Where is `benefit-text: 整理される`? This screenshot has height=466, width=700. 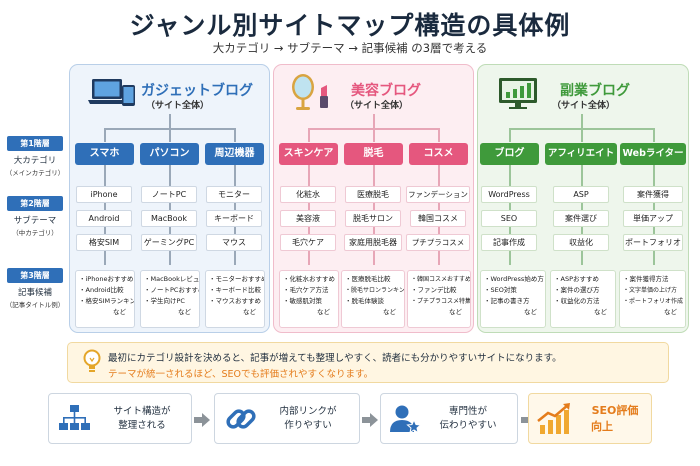 benefit-text: 整理される is located at coordinates (142, 425).